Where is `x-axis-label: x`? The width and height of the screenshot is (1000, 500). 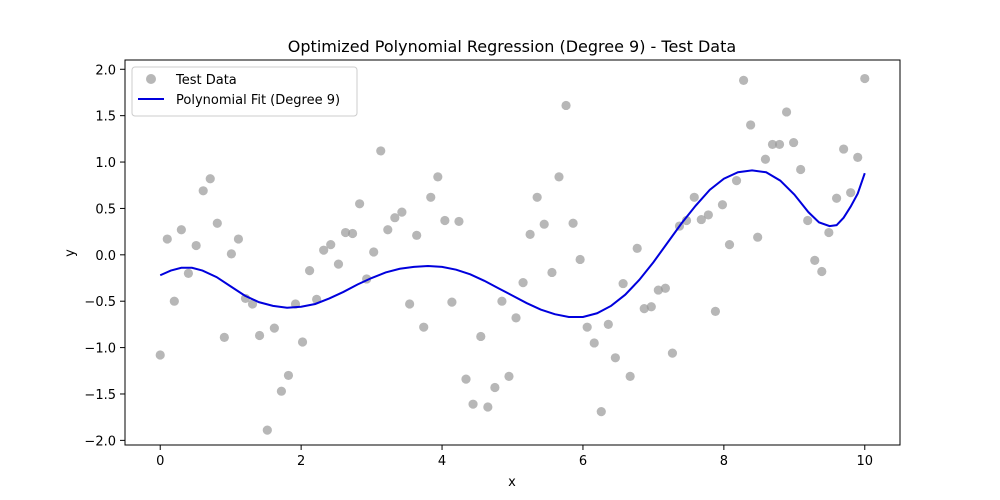
x-axis-label: x is located at coordinates (512, 482).